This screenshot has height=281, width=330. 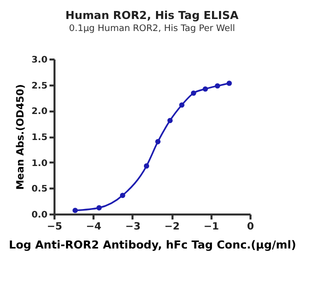 What do you see at coordinates (40, 112) in the screenshot?
I see `y-tick-label: 2.0` at bounding box center [40, 112].